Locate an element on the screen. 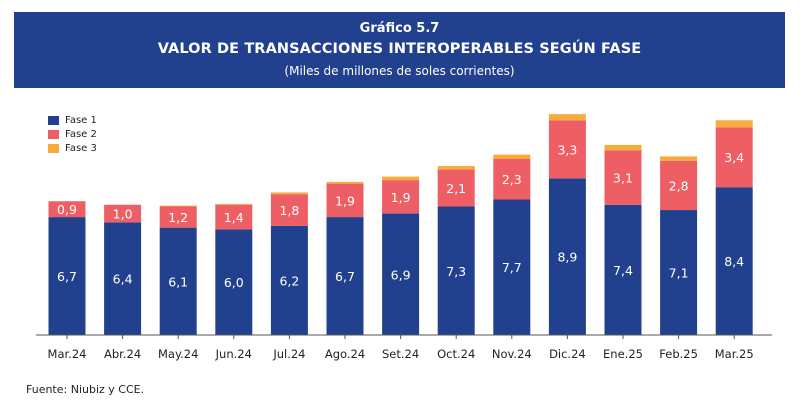  data-label-fase1-Set.24: 6,9 is located at coordinates (401, 274).